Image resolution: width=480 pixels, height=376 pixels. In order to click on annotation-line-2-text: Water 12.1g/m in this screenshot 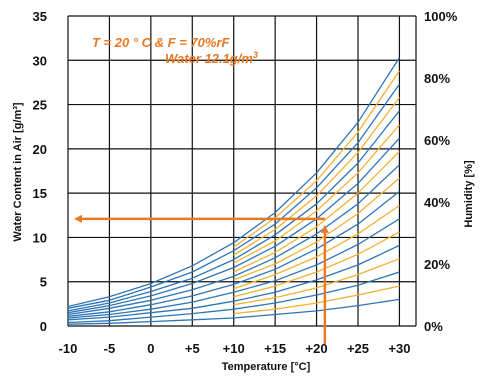, I will do `click(209, 58)`.